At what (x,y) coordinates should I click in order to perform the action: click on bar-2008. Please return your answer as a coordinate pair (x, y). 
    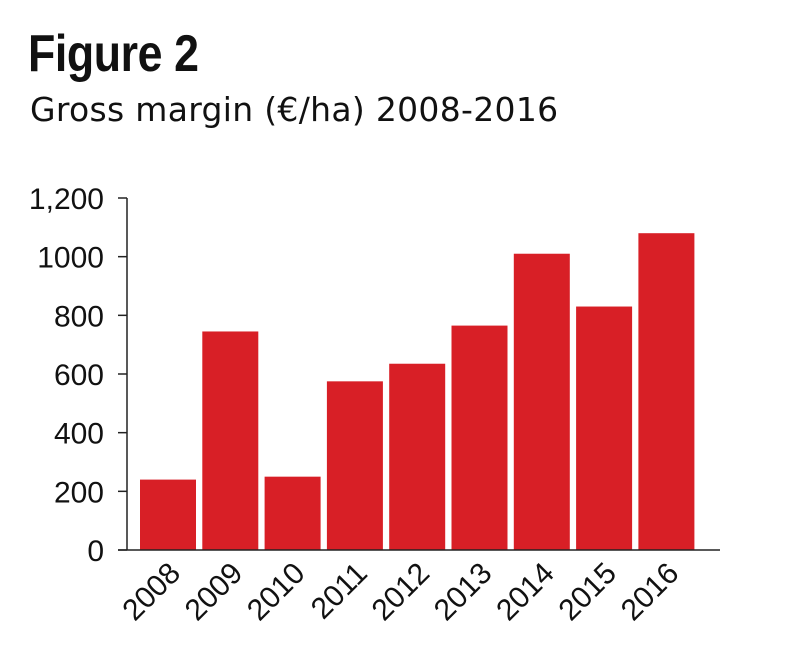
    Looking at the image, I should click on (168, 514).